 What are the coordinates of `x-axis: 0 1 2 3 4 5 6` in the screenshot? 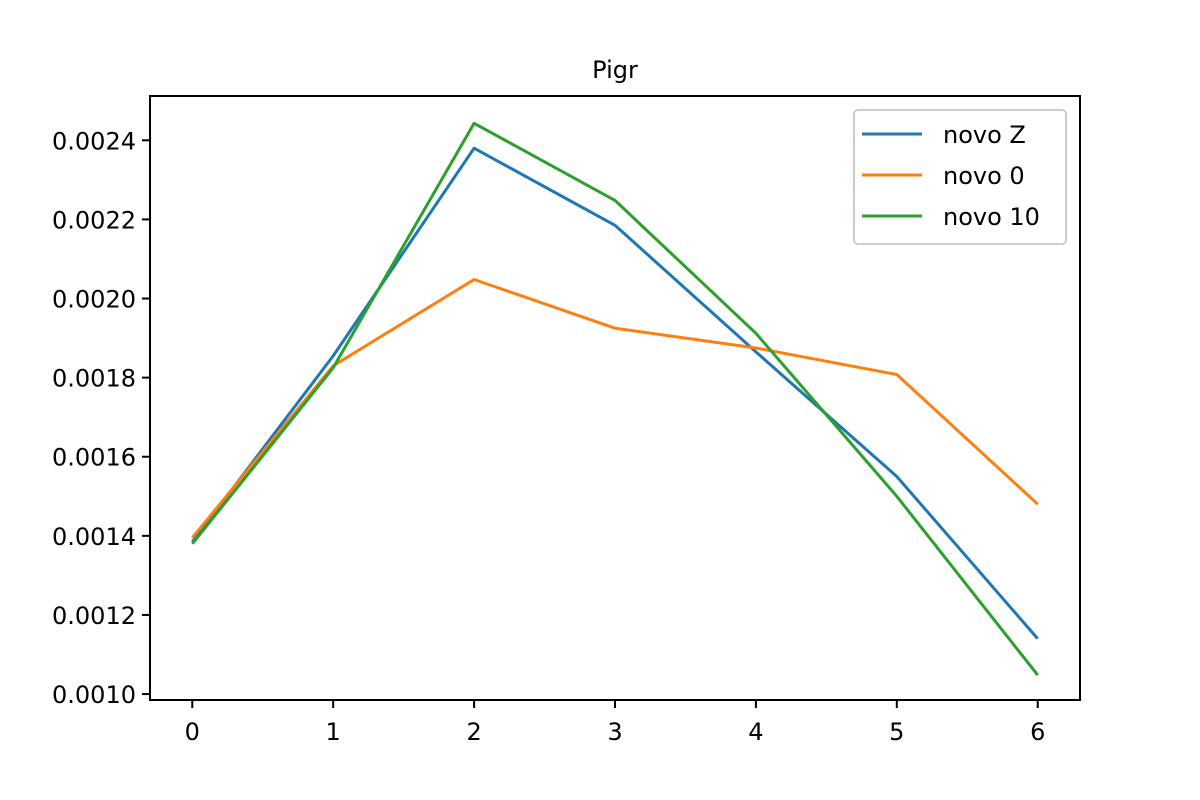 It's located at (615, 723).